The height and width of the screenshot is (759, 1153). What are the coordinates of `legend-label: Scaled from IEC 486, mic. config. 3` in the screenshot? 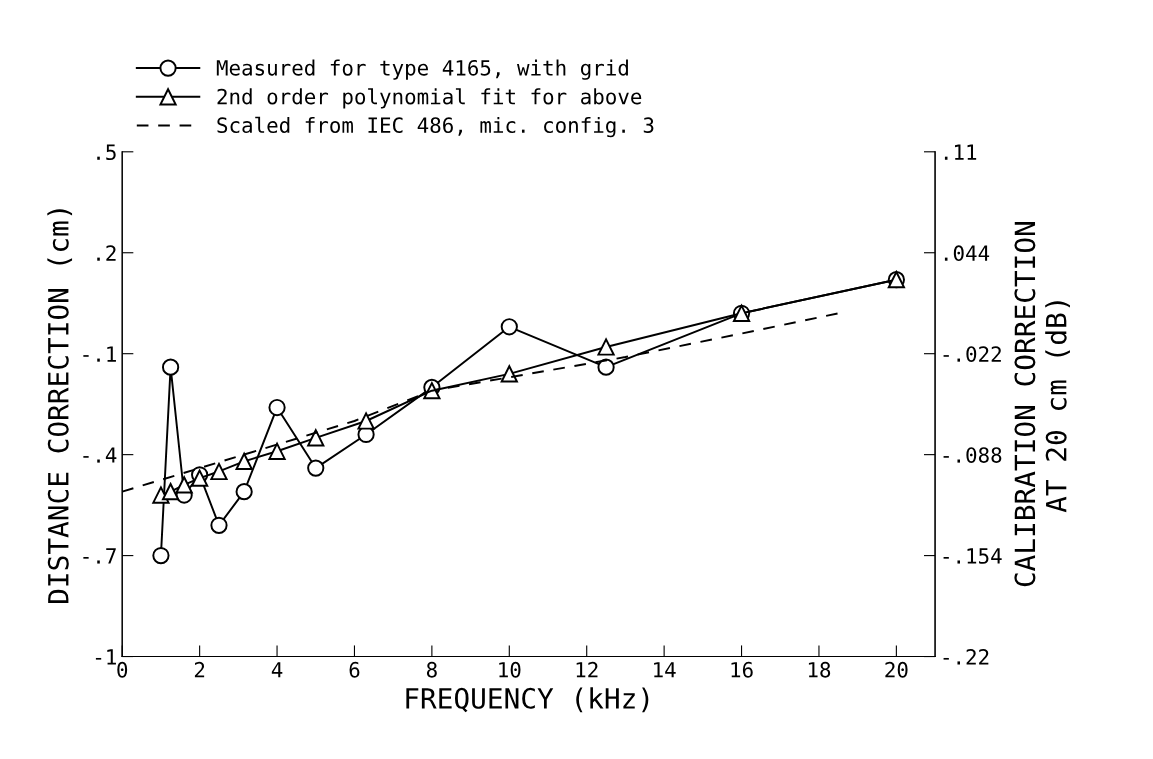 It's located at (435, 127).